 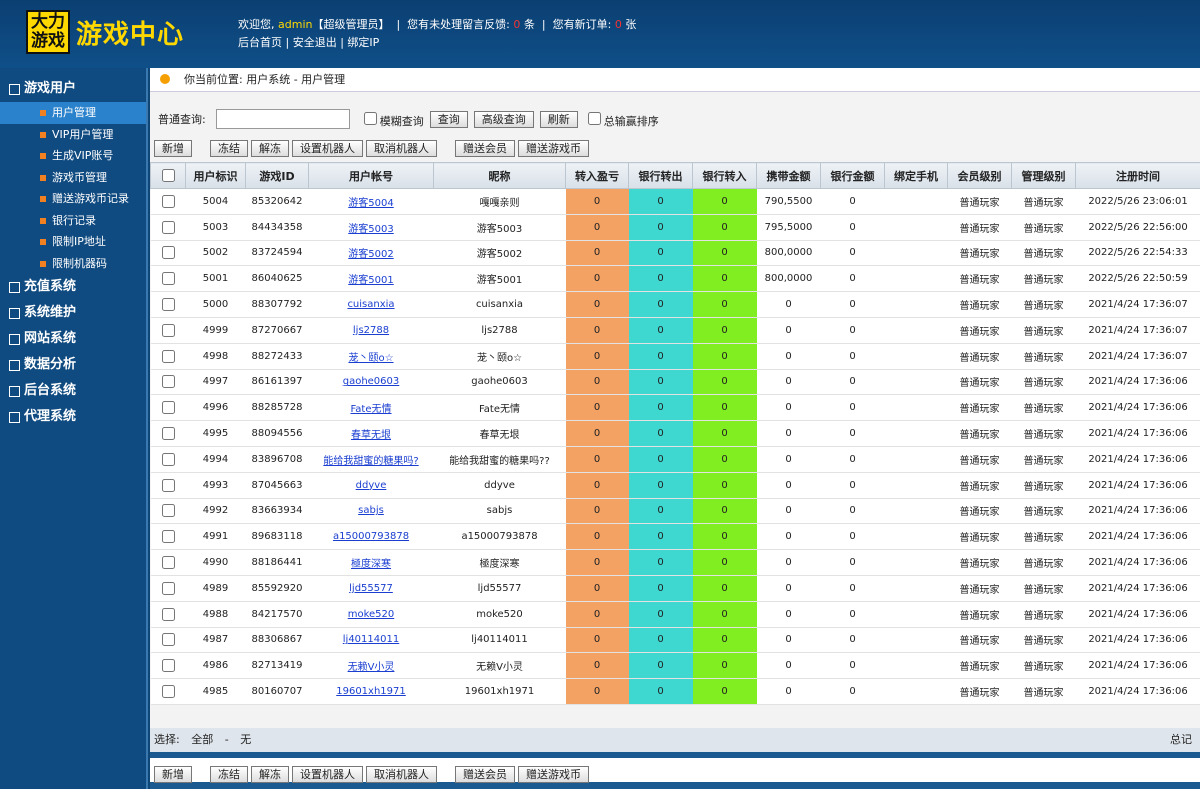 What do you see at coordinates (517, 24) in the screenshot?
I see `feedback-count: 0` at bounding box center [517, 24].